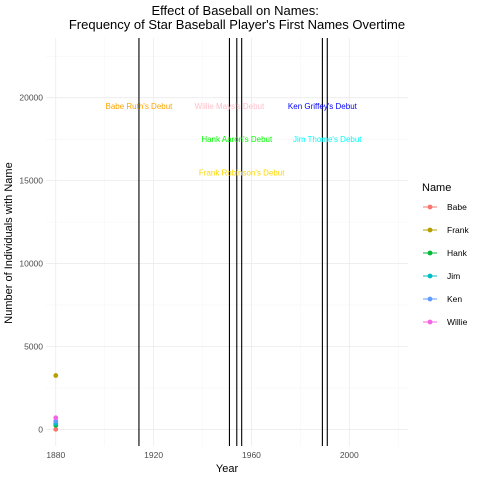  What do you see at coordinates (242, 172) in the screenshot?
I see `debut-annotation: Frank Robinson's Debut` at bounding box center [242, 172].